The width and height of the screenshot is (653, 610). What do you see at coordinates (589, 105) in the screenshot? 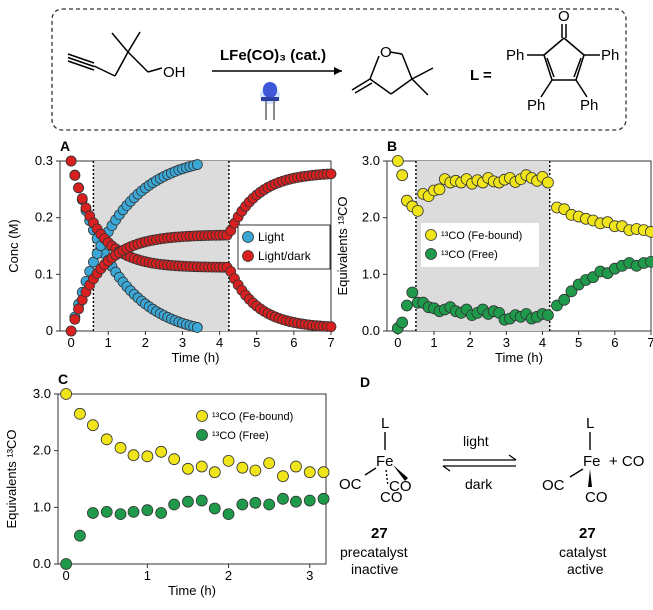
I see `ph-label-4: Ph` at bounding box center [589, 105].